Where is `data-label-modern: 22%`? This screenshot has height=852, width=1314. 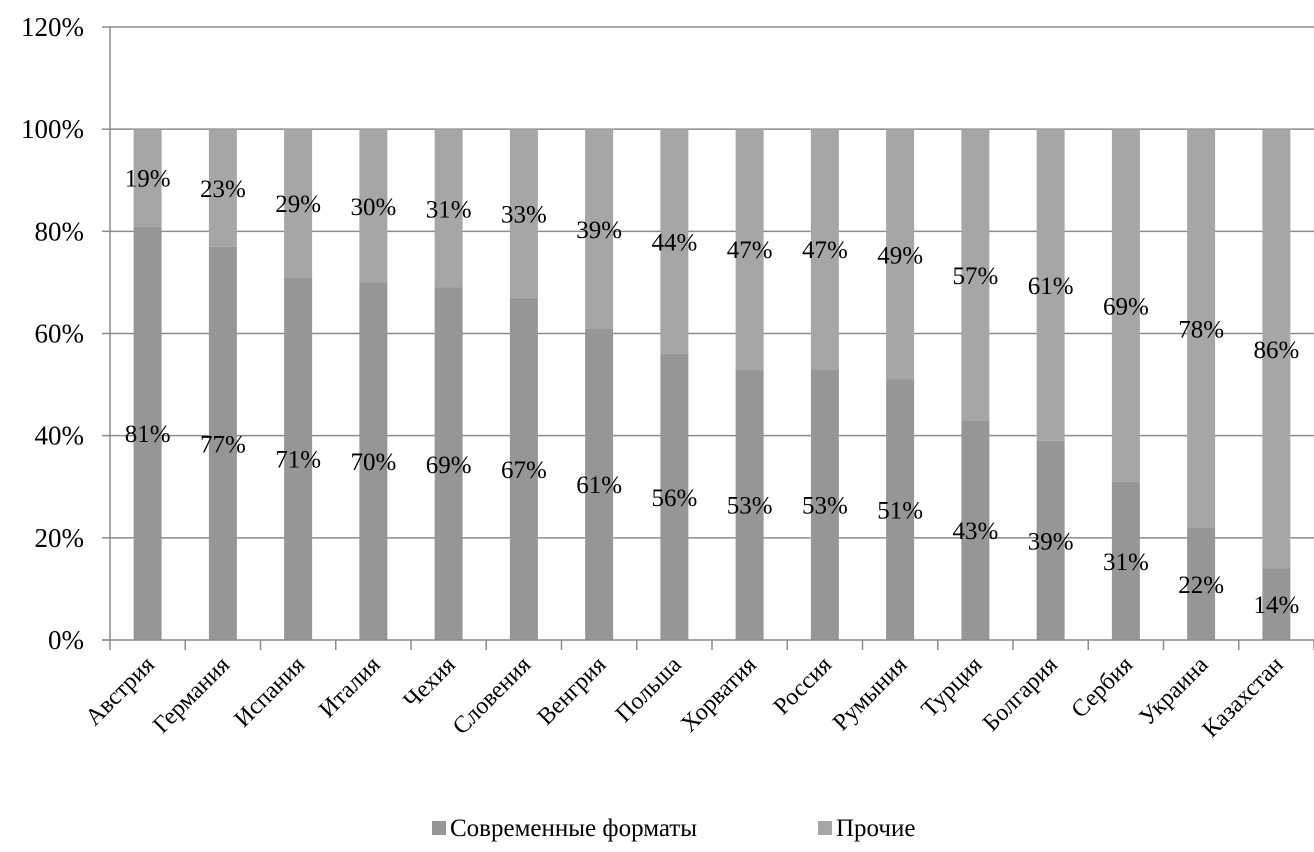
data-label-modern: 22% is located at coordinates (1201, 585).